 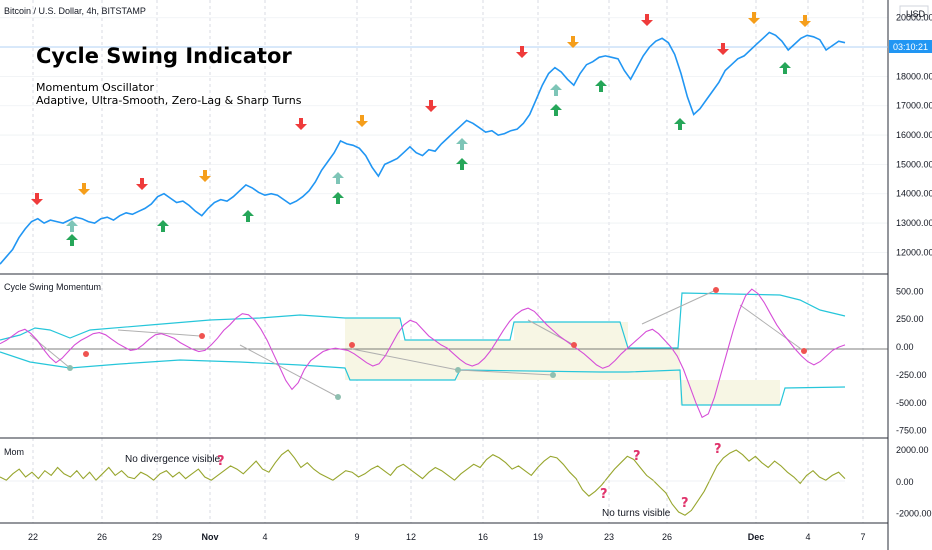 What do you see at coordinates (209, 537) in the screenshot?
I see `x-tick-label: Nov` at bounding box center [209, 537].